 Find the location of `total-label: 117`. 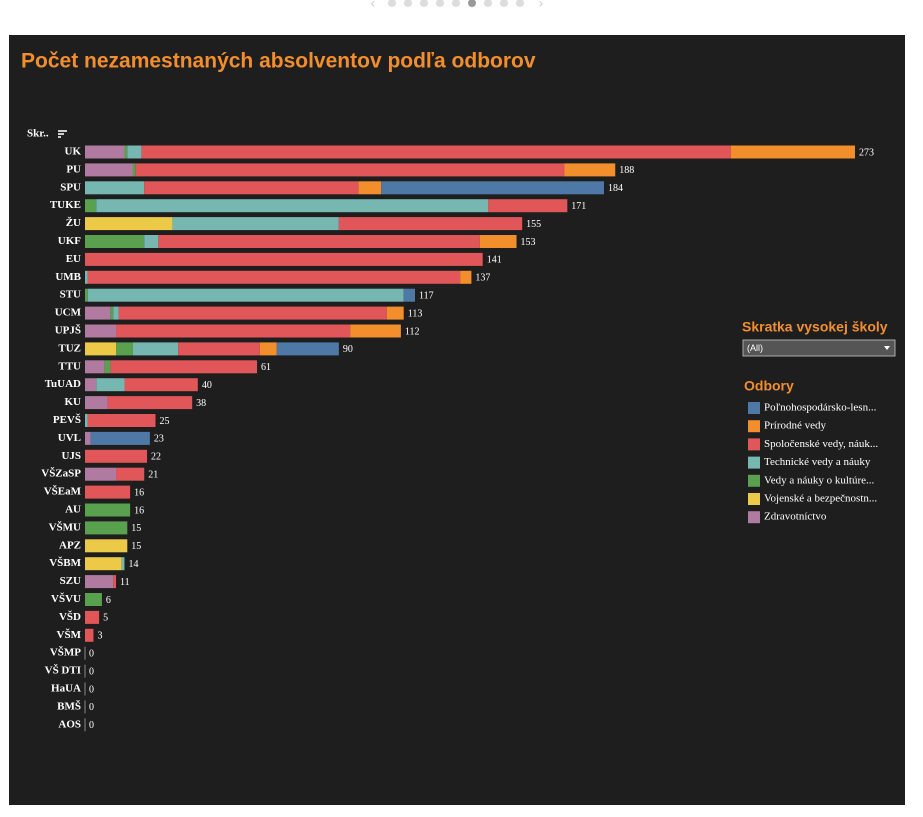

total-label: 117 is located at coordinates (426, 295).